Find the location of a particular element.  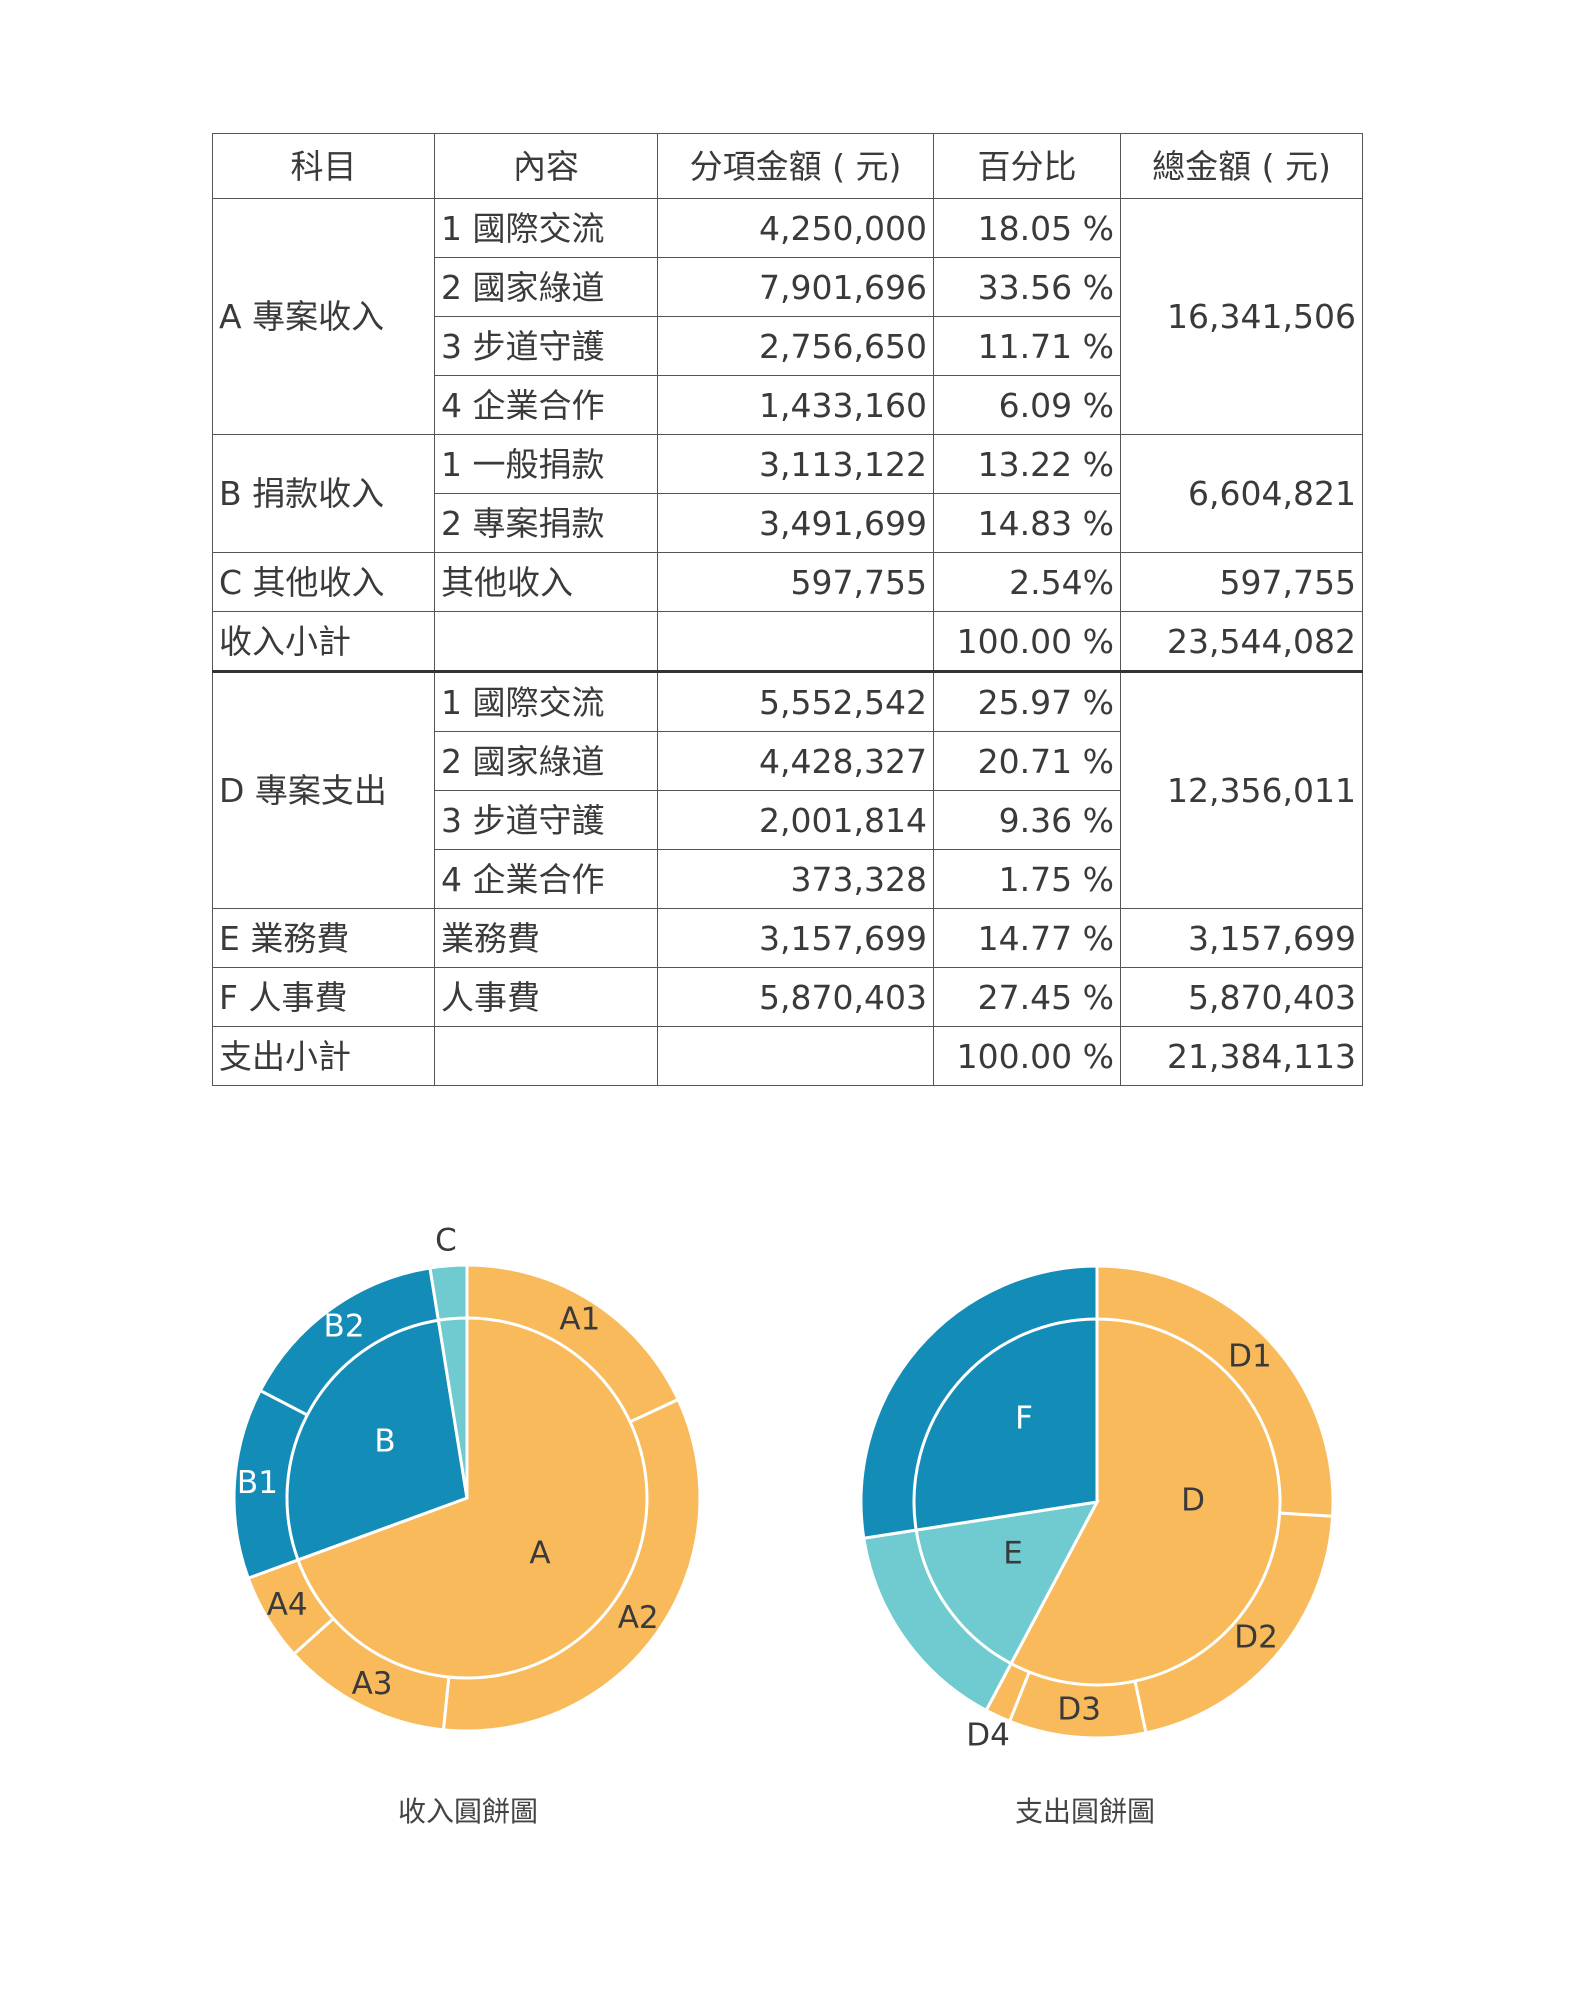

percent-cell: 11.71 % is located at coordinates (1027, 346).